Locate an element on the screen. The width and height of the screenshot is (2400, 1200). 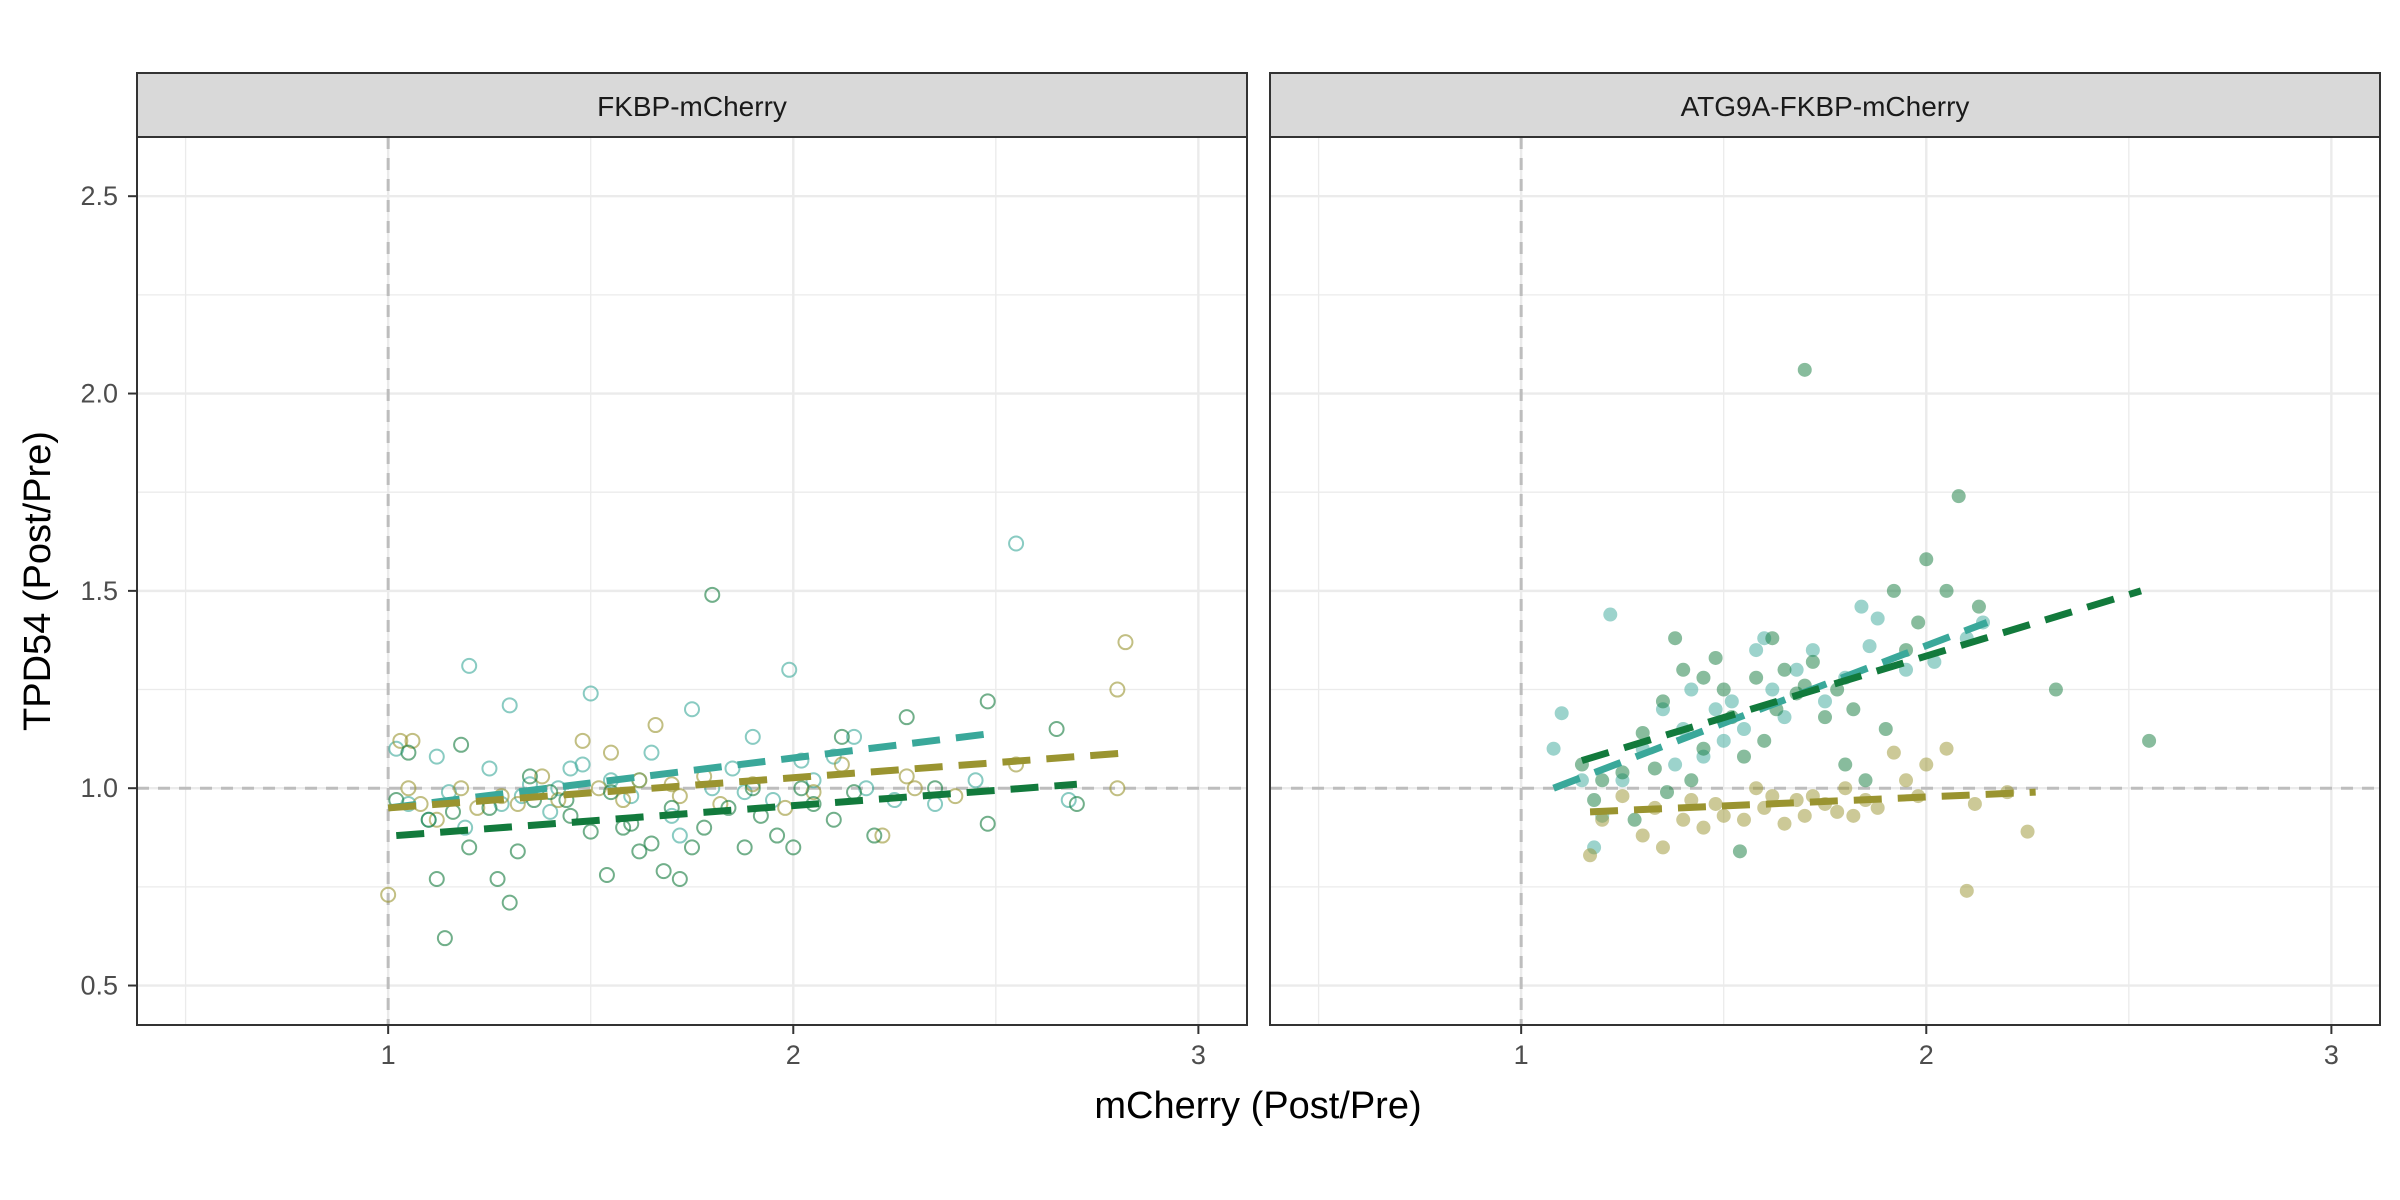
panel-title: FKBP-mCherry is located at coordinates (692, 106).